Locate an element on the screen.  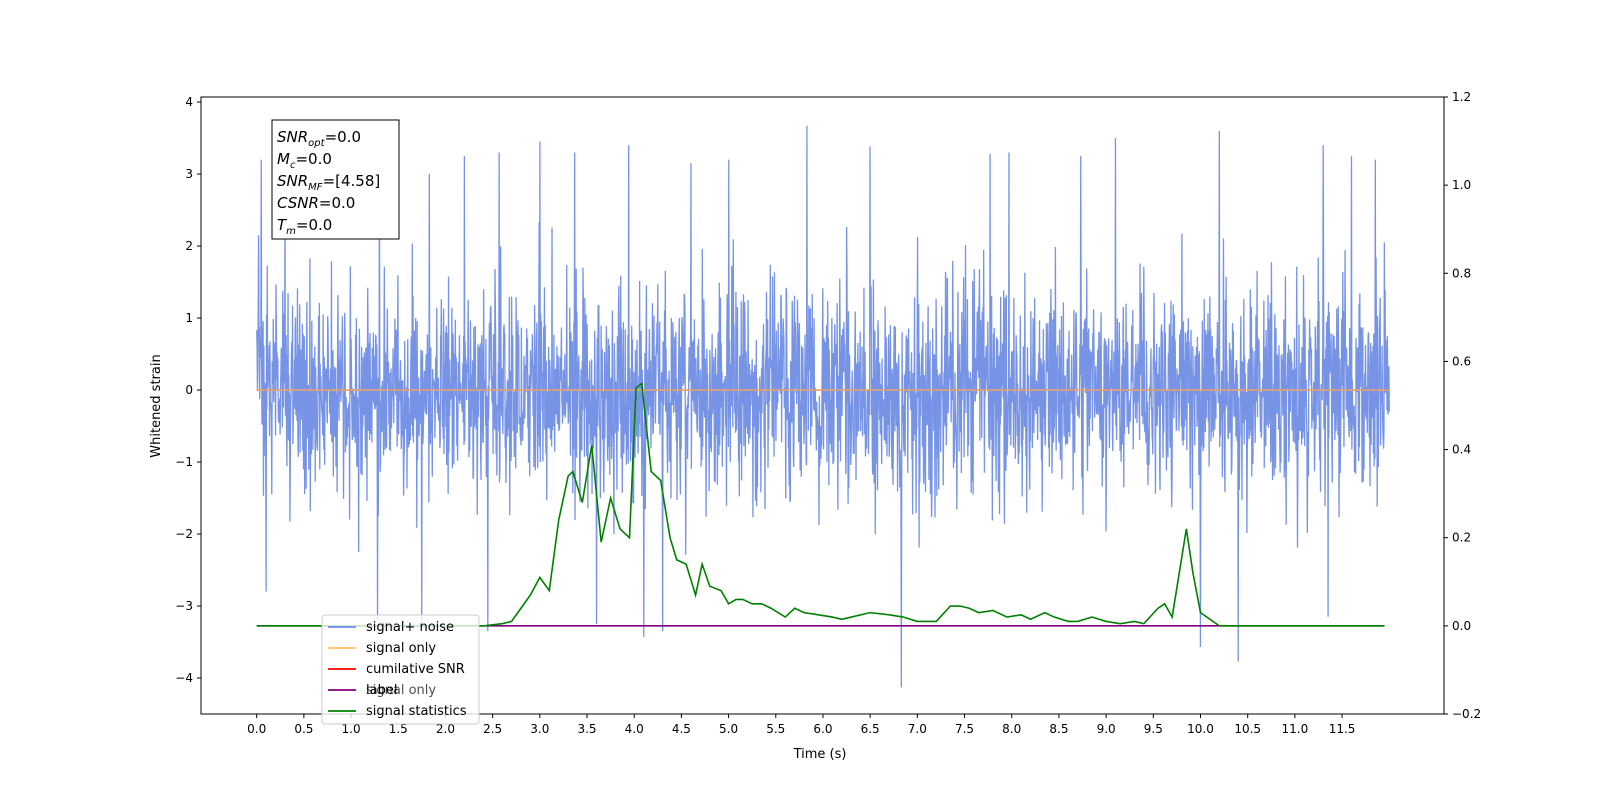
x-tick-label: 10.0 is located at coordinates (1200, 729).